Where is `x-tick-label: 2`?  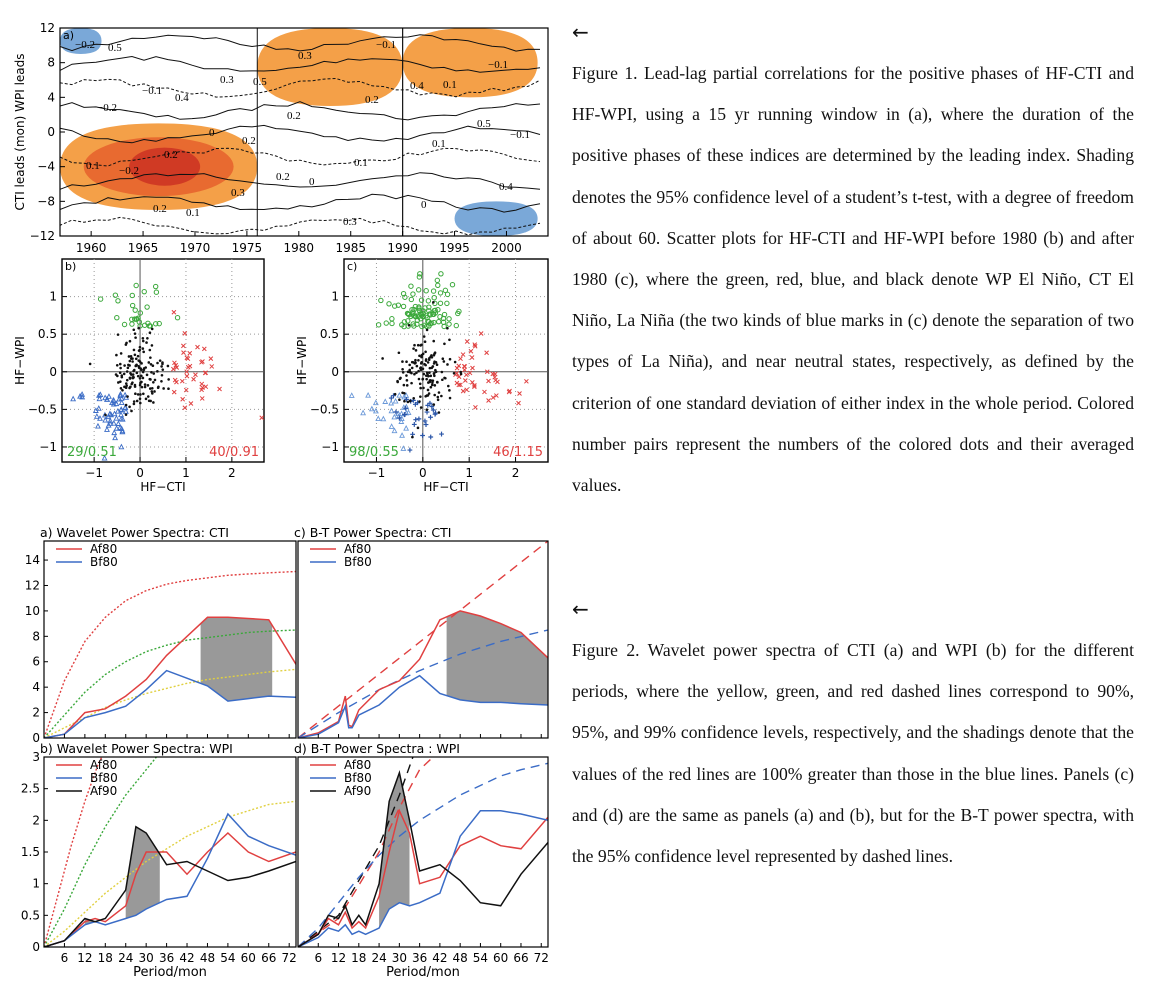 x-tick-label: 2 is located at coordinates (232, 473).